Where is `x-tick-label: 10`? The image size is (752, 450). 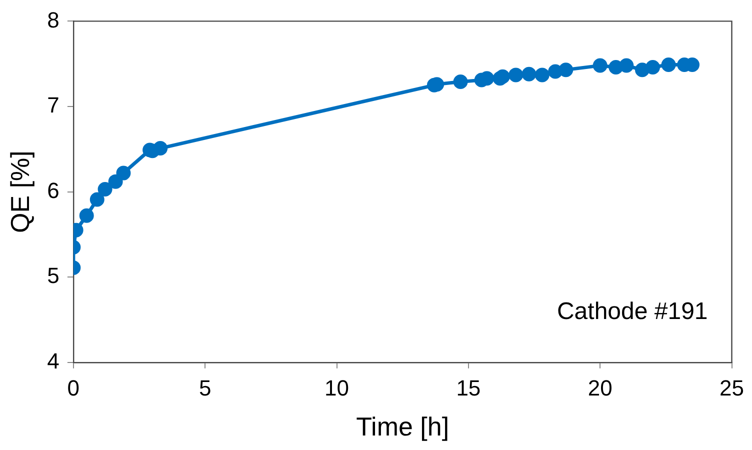 x-tick-label: 10 is located at coordinates (337, 388).